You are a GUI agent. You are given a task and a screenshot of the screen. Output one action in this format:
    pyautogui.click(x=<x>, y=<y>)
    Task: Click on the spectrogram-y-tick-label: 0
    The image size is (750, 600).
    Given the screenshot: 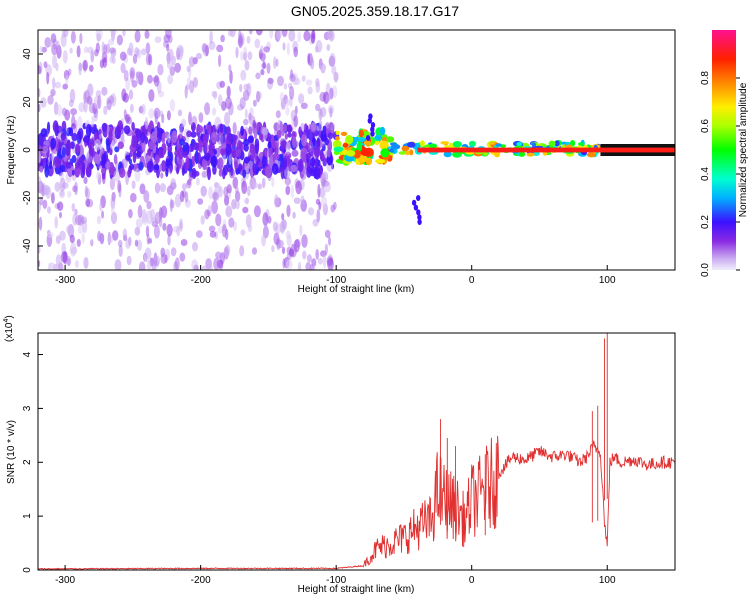 What is the action you would take?
    pyautogui.click(x=27, y=150)
    